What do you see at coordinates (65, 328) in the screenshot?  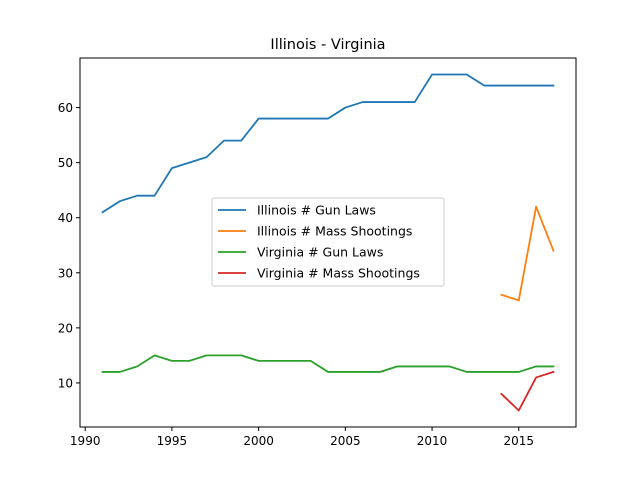 I see `y-tick-label: 20` at bounding box center [65, 328].